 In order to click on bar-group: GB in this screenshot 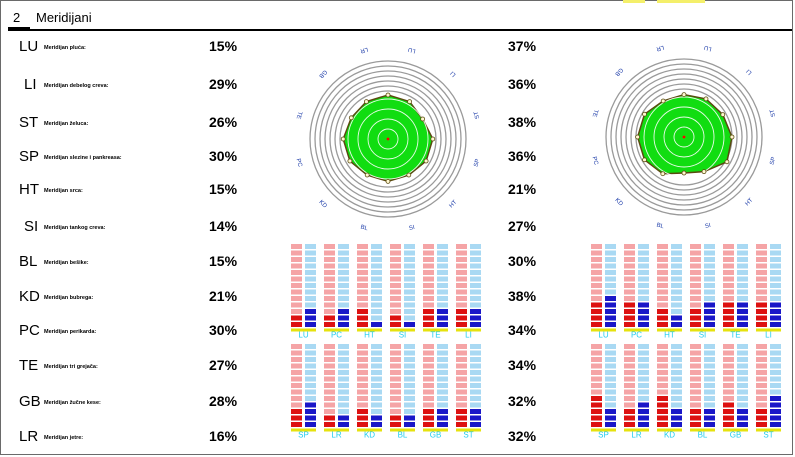, I will do `click(435, 392)`.